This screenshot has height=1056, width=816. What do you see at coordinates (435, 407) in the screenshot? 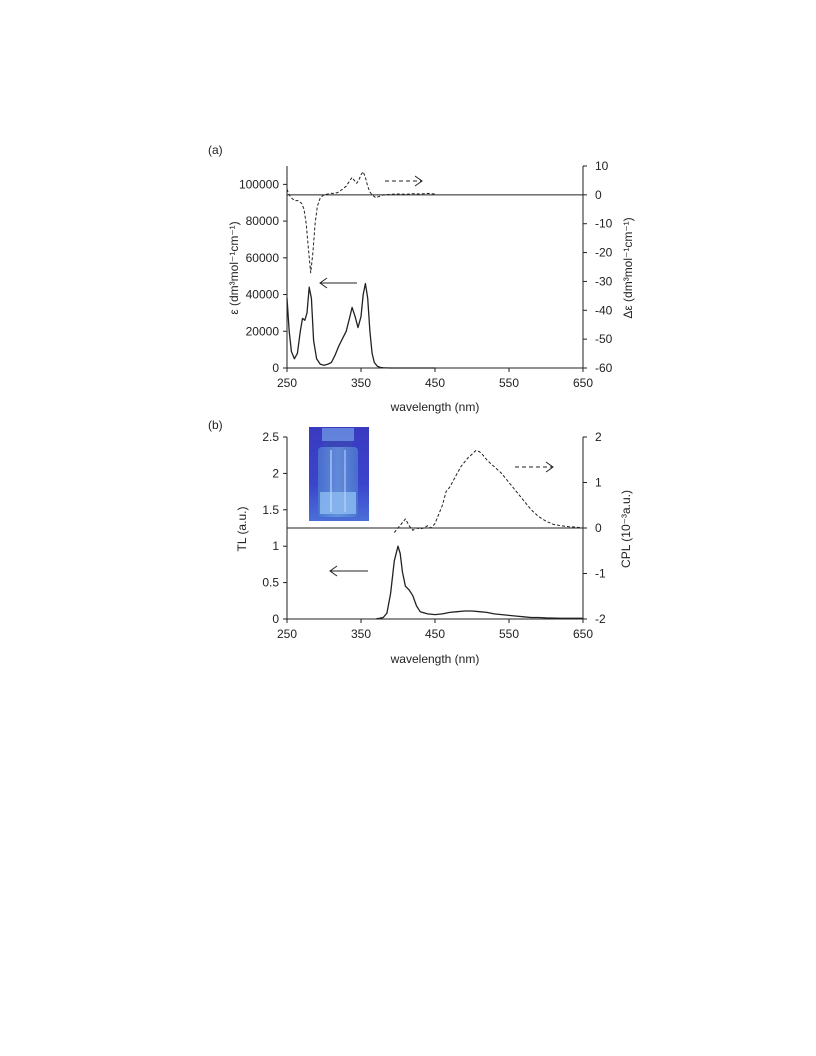
I see `panel-a-xlabel: wavelength (nm)` at bounding box center [435, 407].